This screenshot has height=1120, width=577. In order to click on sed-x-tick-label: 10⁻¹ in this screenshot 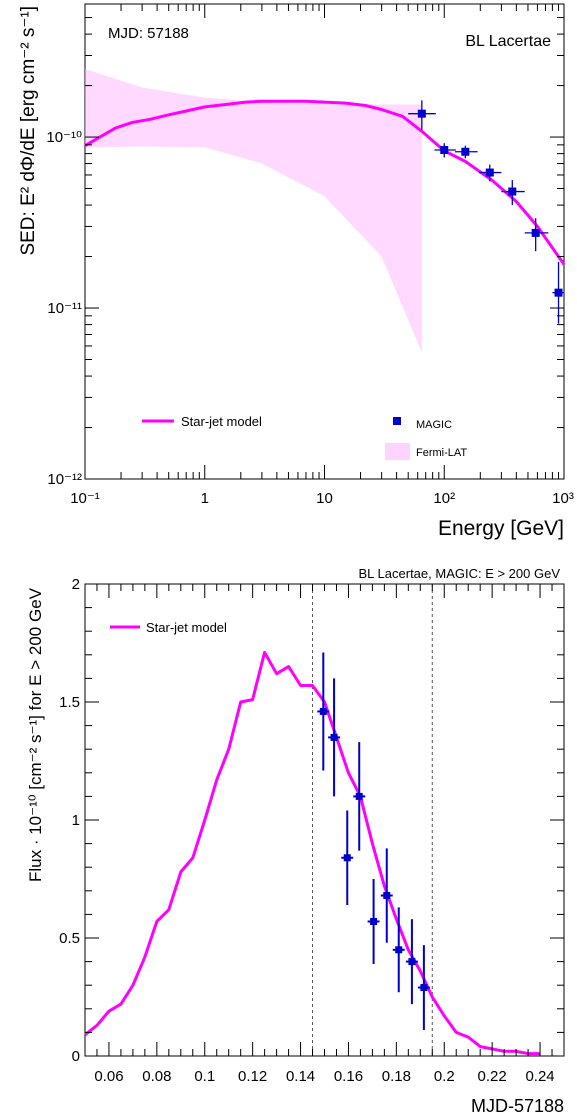, I will do `click(85, 498)`.